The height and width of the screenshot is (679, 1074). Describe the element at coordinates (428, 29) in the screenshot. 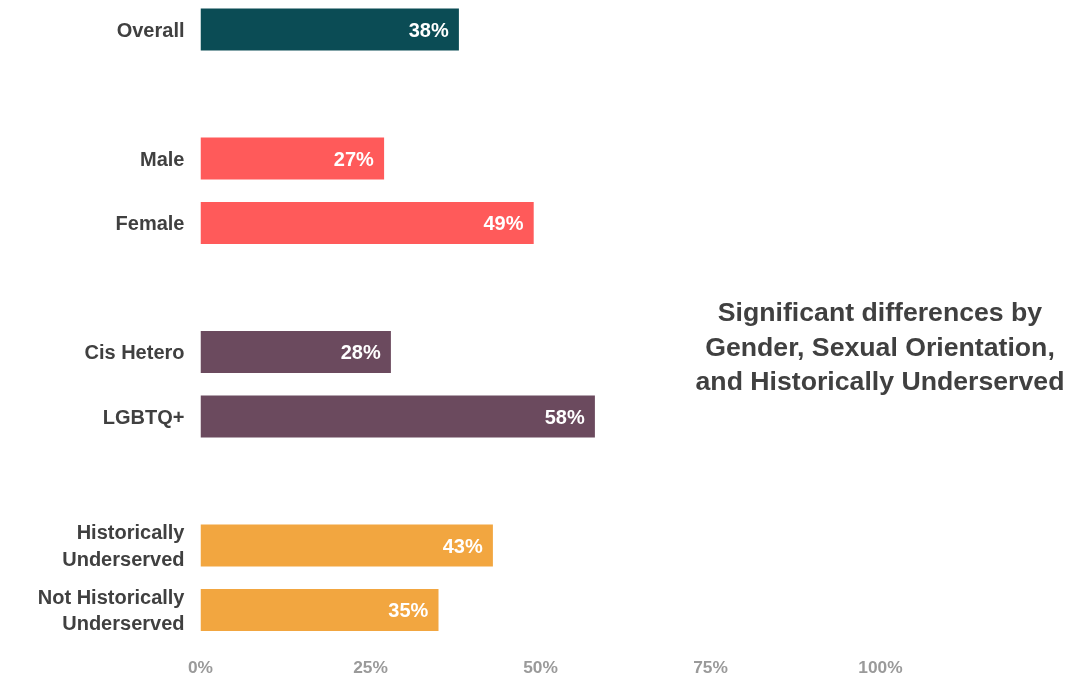

I see `data-label: 38%` at that location.